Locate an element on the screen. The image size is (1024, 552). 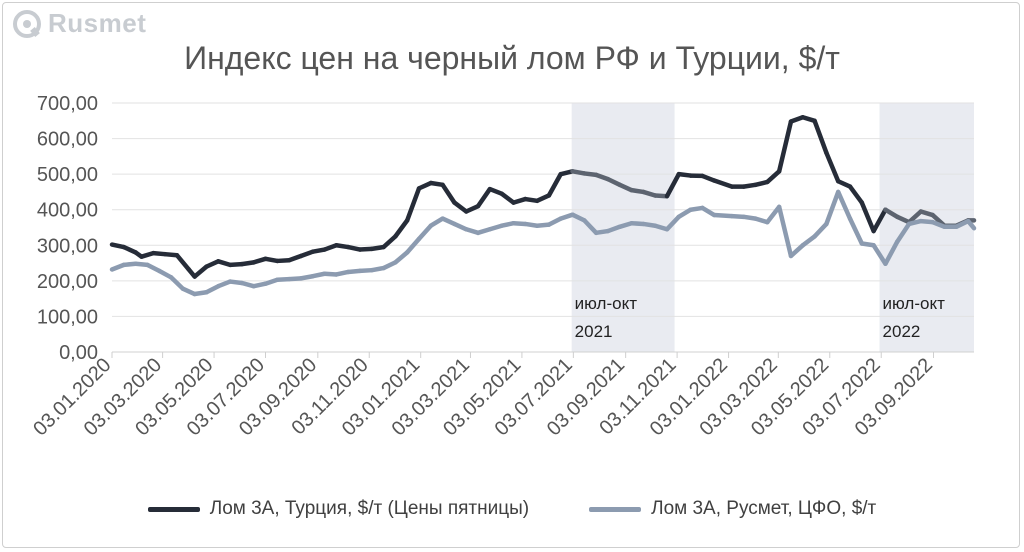
y-tick-label: 400,00 is located at coordinates (67, 211).